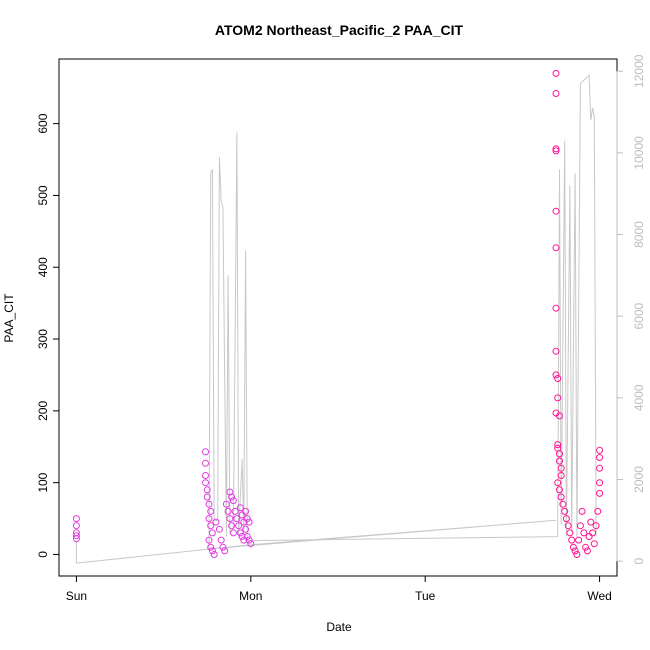  I want to click on y2-tick-label: 10000, so click(639, 153).